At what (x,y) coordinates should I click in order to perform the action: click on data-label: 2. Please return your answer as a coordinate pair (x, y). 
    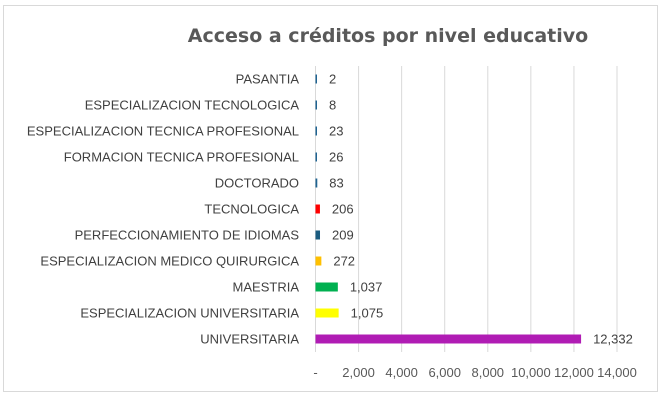
    Looking at the image, I should click on (332, 79).